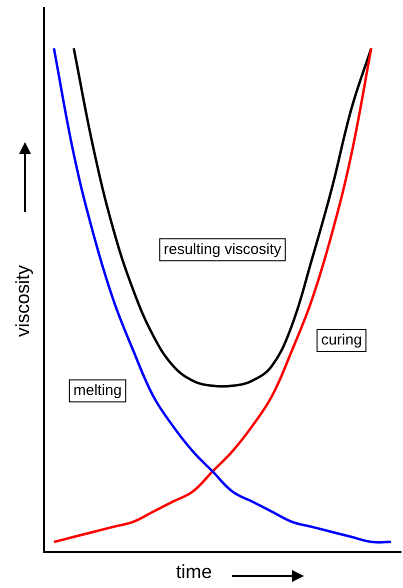 Image resolution: width=403 pixels, height=588 pixels. I want to click on y-axis-title: viscosity, so click(23, 301).